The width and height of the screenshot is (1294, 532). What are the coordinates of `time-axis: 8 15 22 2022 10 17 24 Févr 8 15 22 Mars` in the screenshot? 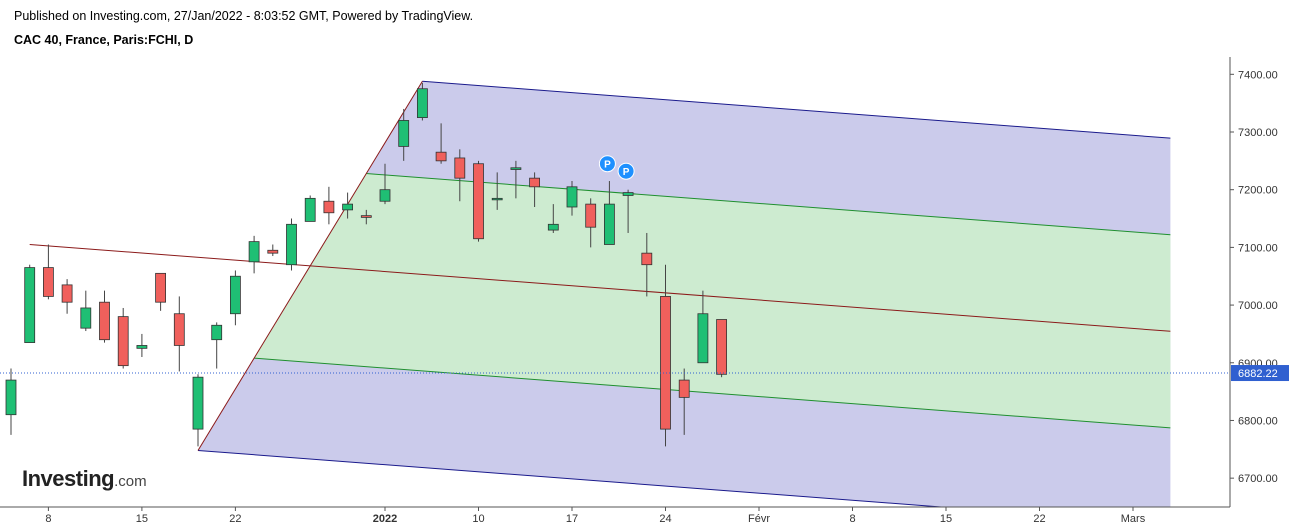 It's located at (595, 516).